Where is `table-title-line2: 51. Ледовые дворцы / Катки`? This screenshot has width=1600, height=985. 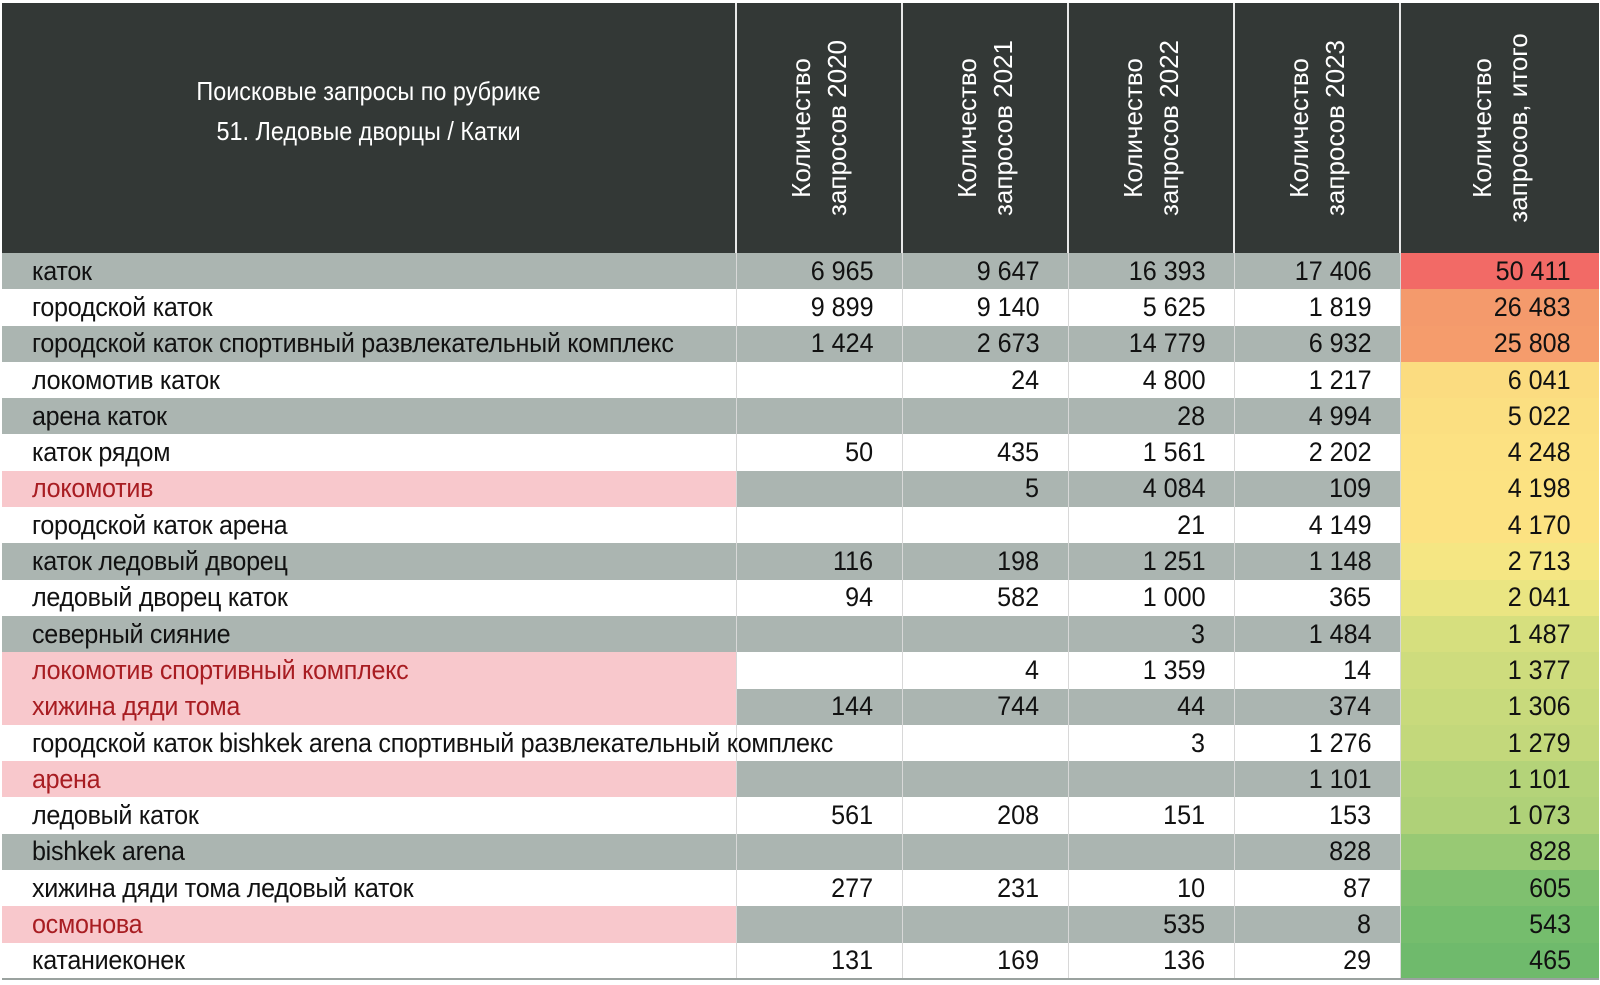
table-title-line2: 51. Ледовые дворцы / Катки is located at coordinates (368, 131).